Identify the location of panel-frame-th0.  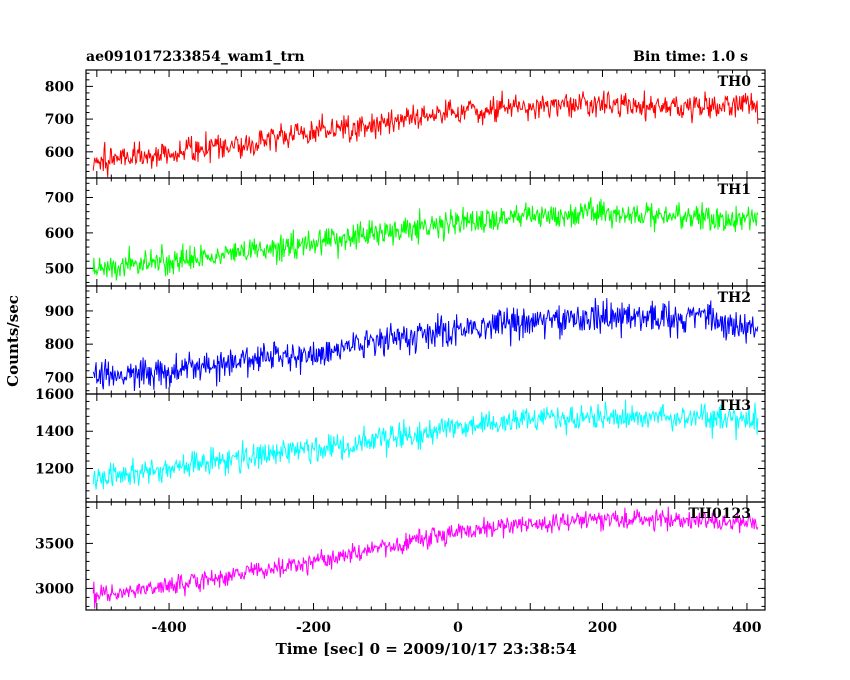
(425, 124).